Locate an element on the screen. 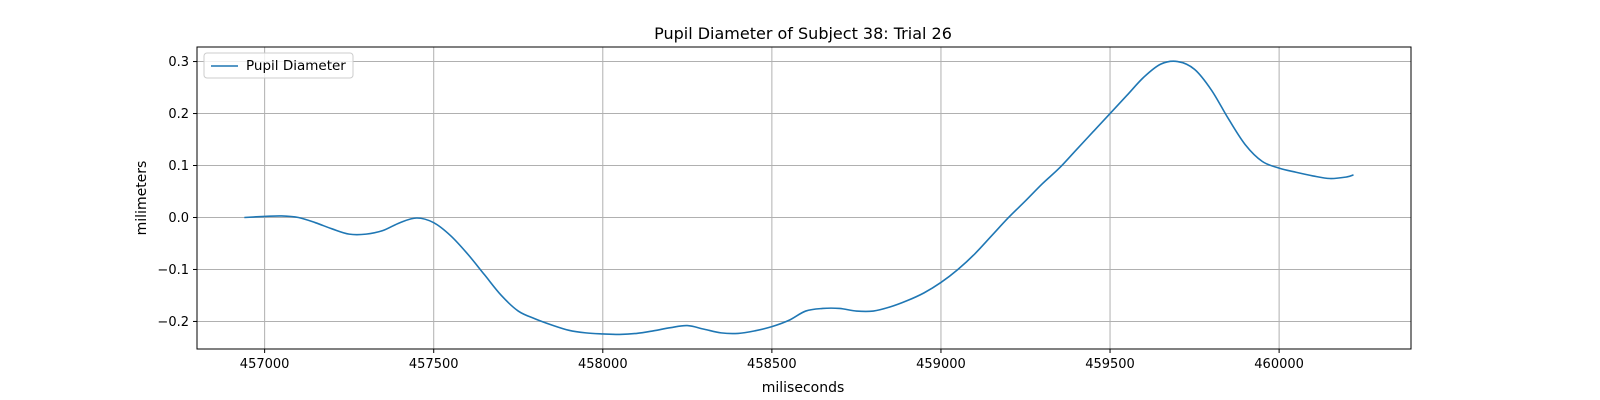 This screenshot has width=1600, height=400. y-axis-label: milimeters is located at coordinates (142, 198).